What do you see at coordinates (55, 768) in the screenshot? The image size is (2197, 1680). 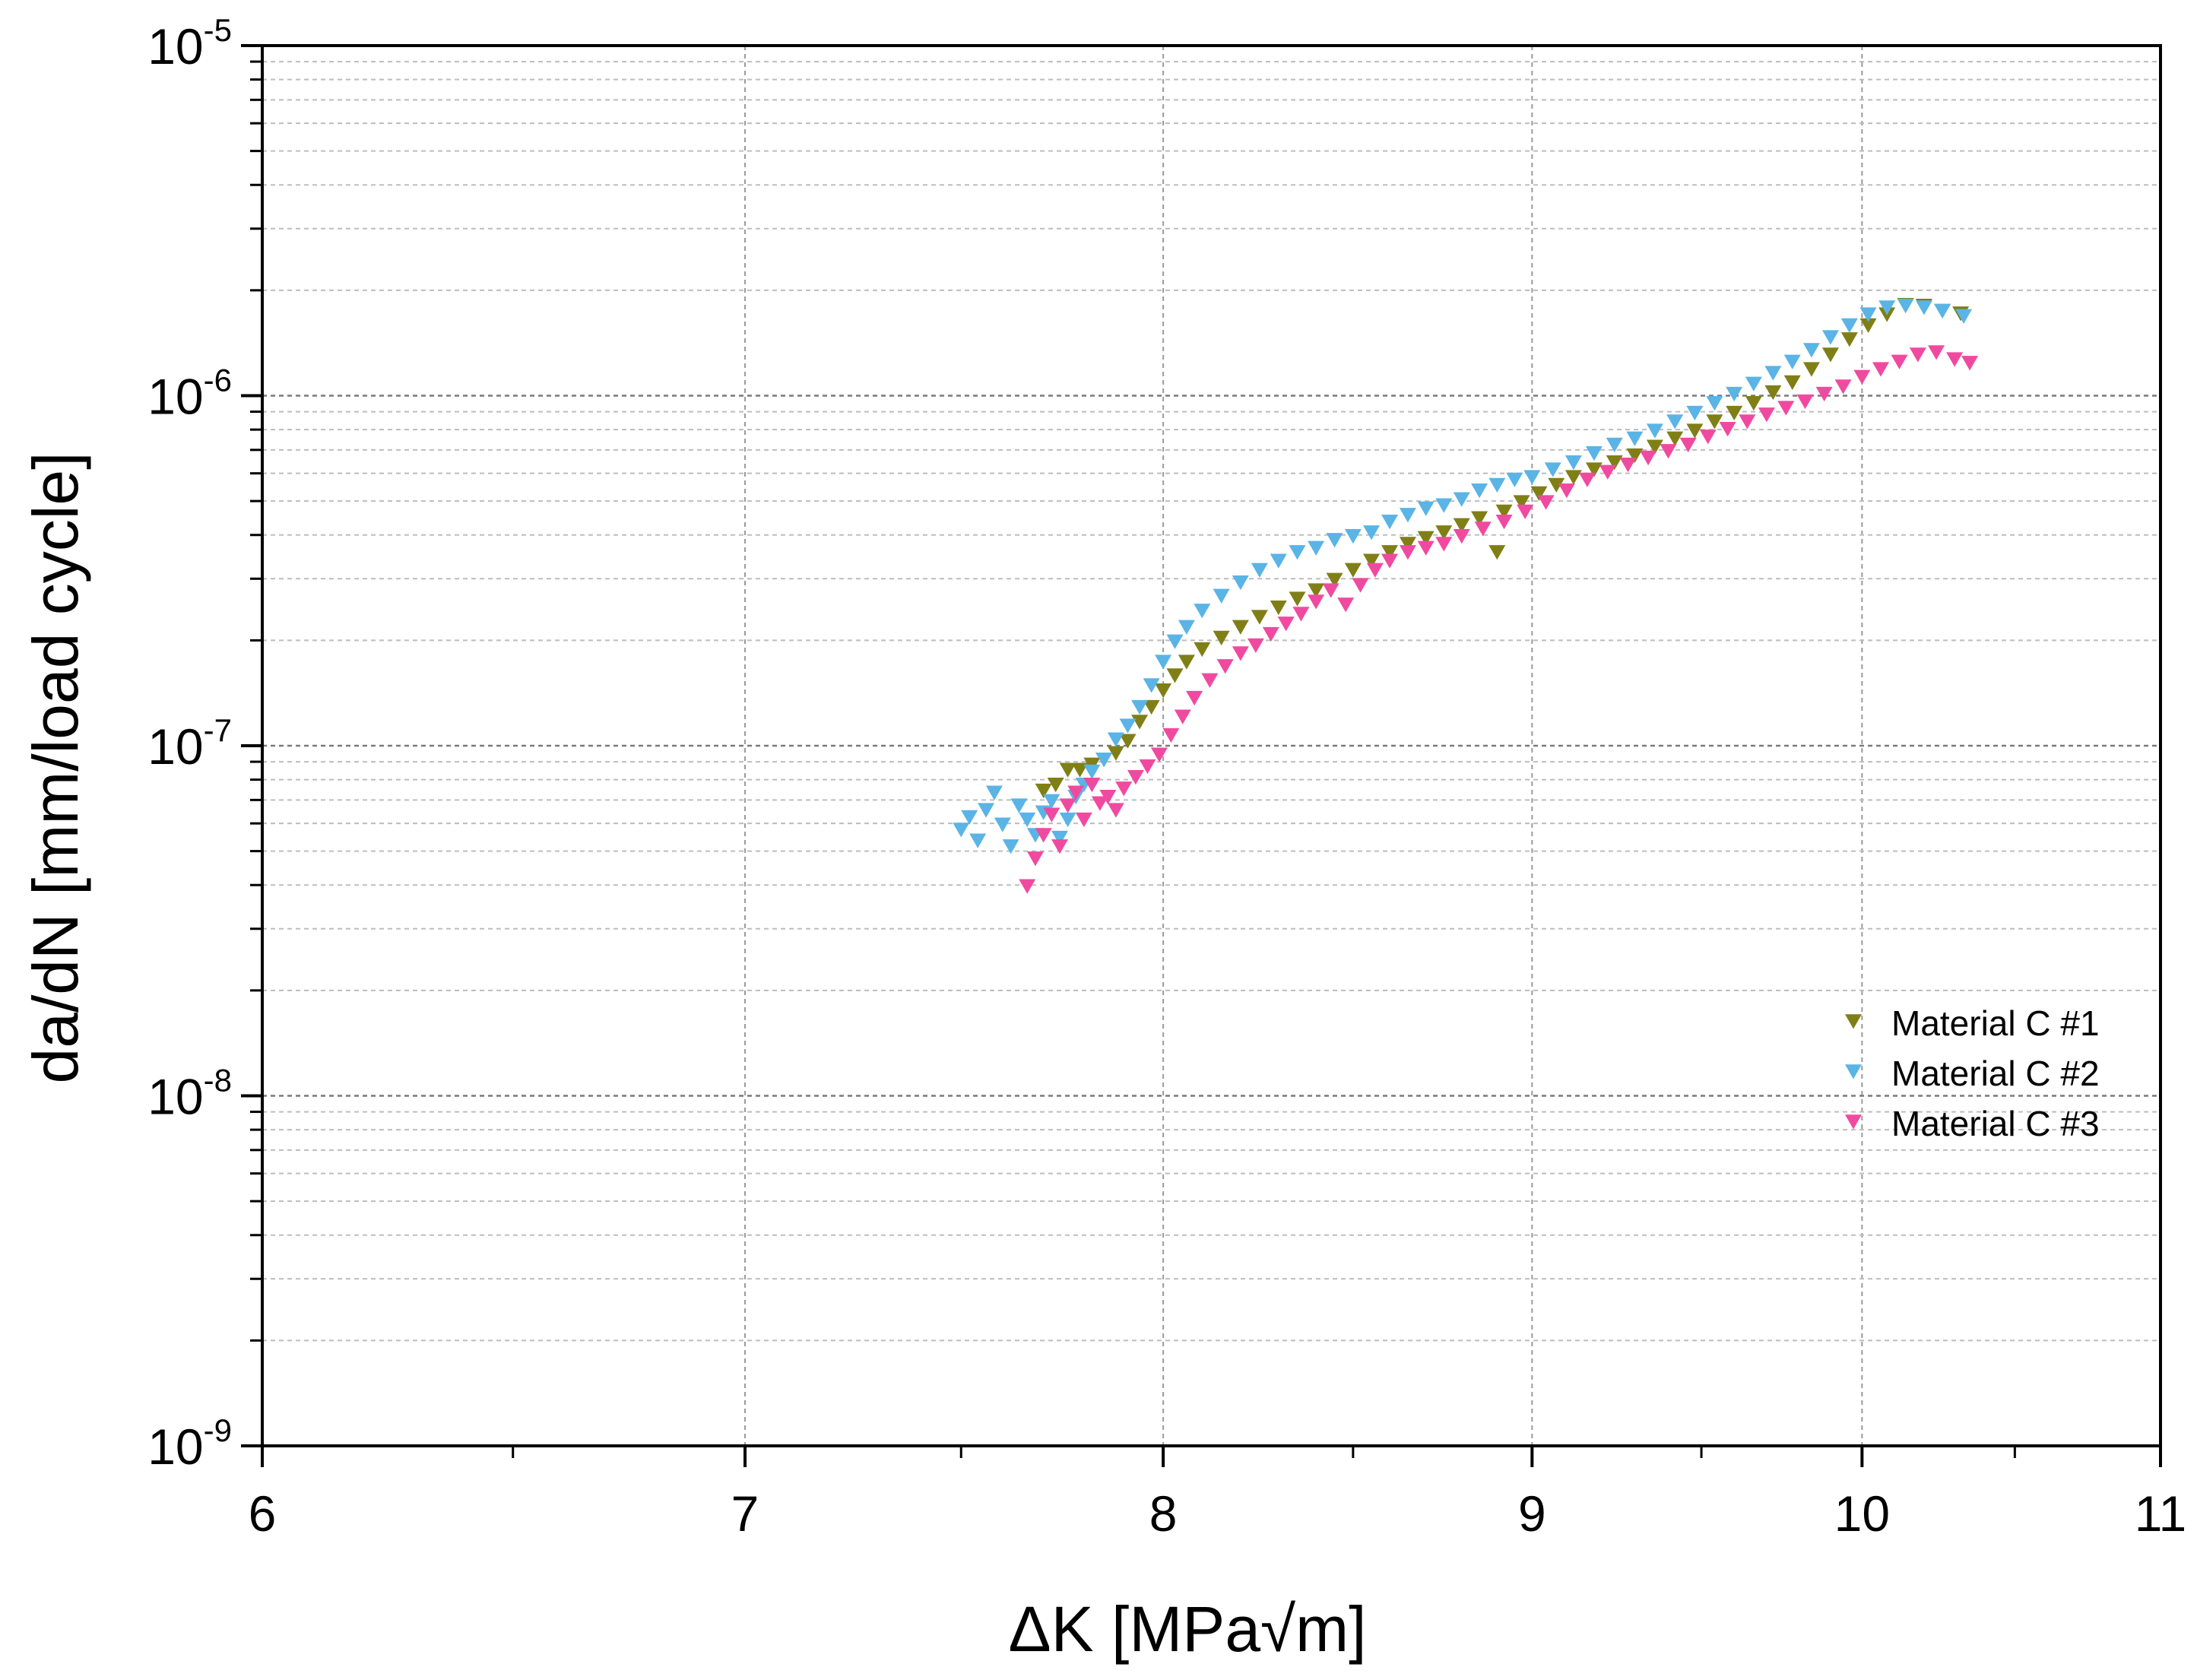 I see `y-axis-title: da/dN [mm/load cycle]` at bounding box center [55, 768].